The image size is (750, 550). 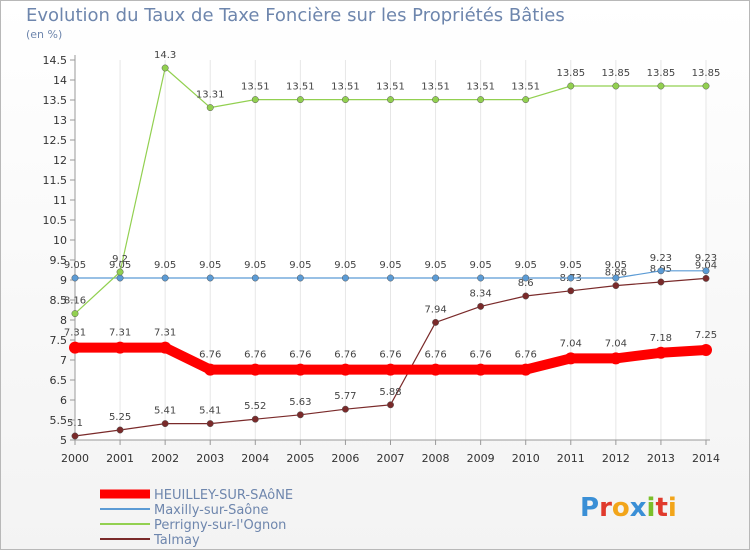 I want to click on data-label: 5.77, so click(x=345, y=396).